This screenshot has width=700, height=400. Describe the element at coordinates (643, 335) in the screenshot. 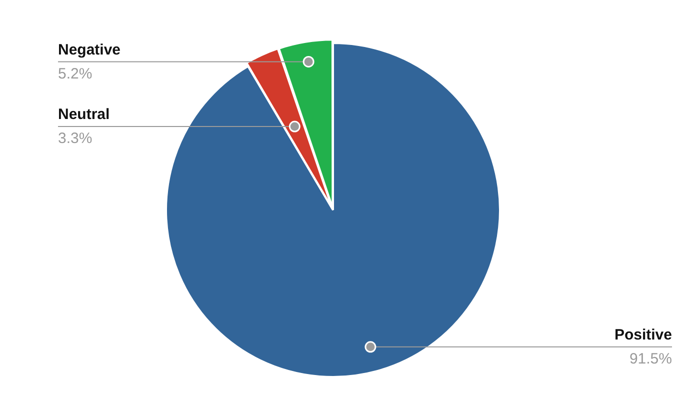

I see `slice-label: Positive` at that location.